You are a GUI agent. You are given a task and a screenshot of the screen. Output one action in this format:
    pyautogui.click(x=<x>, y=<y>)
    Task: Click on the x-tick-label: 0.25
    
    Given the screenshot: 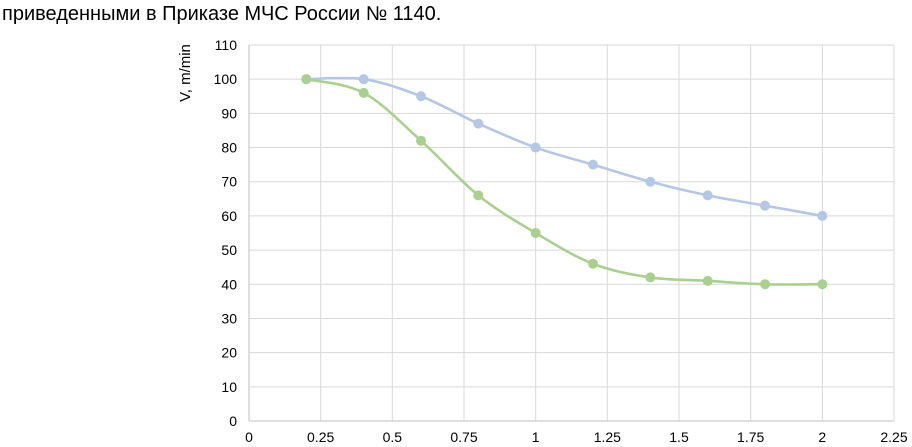 What is the action you would take?
    pyautogui.click(x=320, y=437)
    